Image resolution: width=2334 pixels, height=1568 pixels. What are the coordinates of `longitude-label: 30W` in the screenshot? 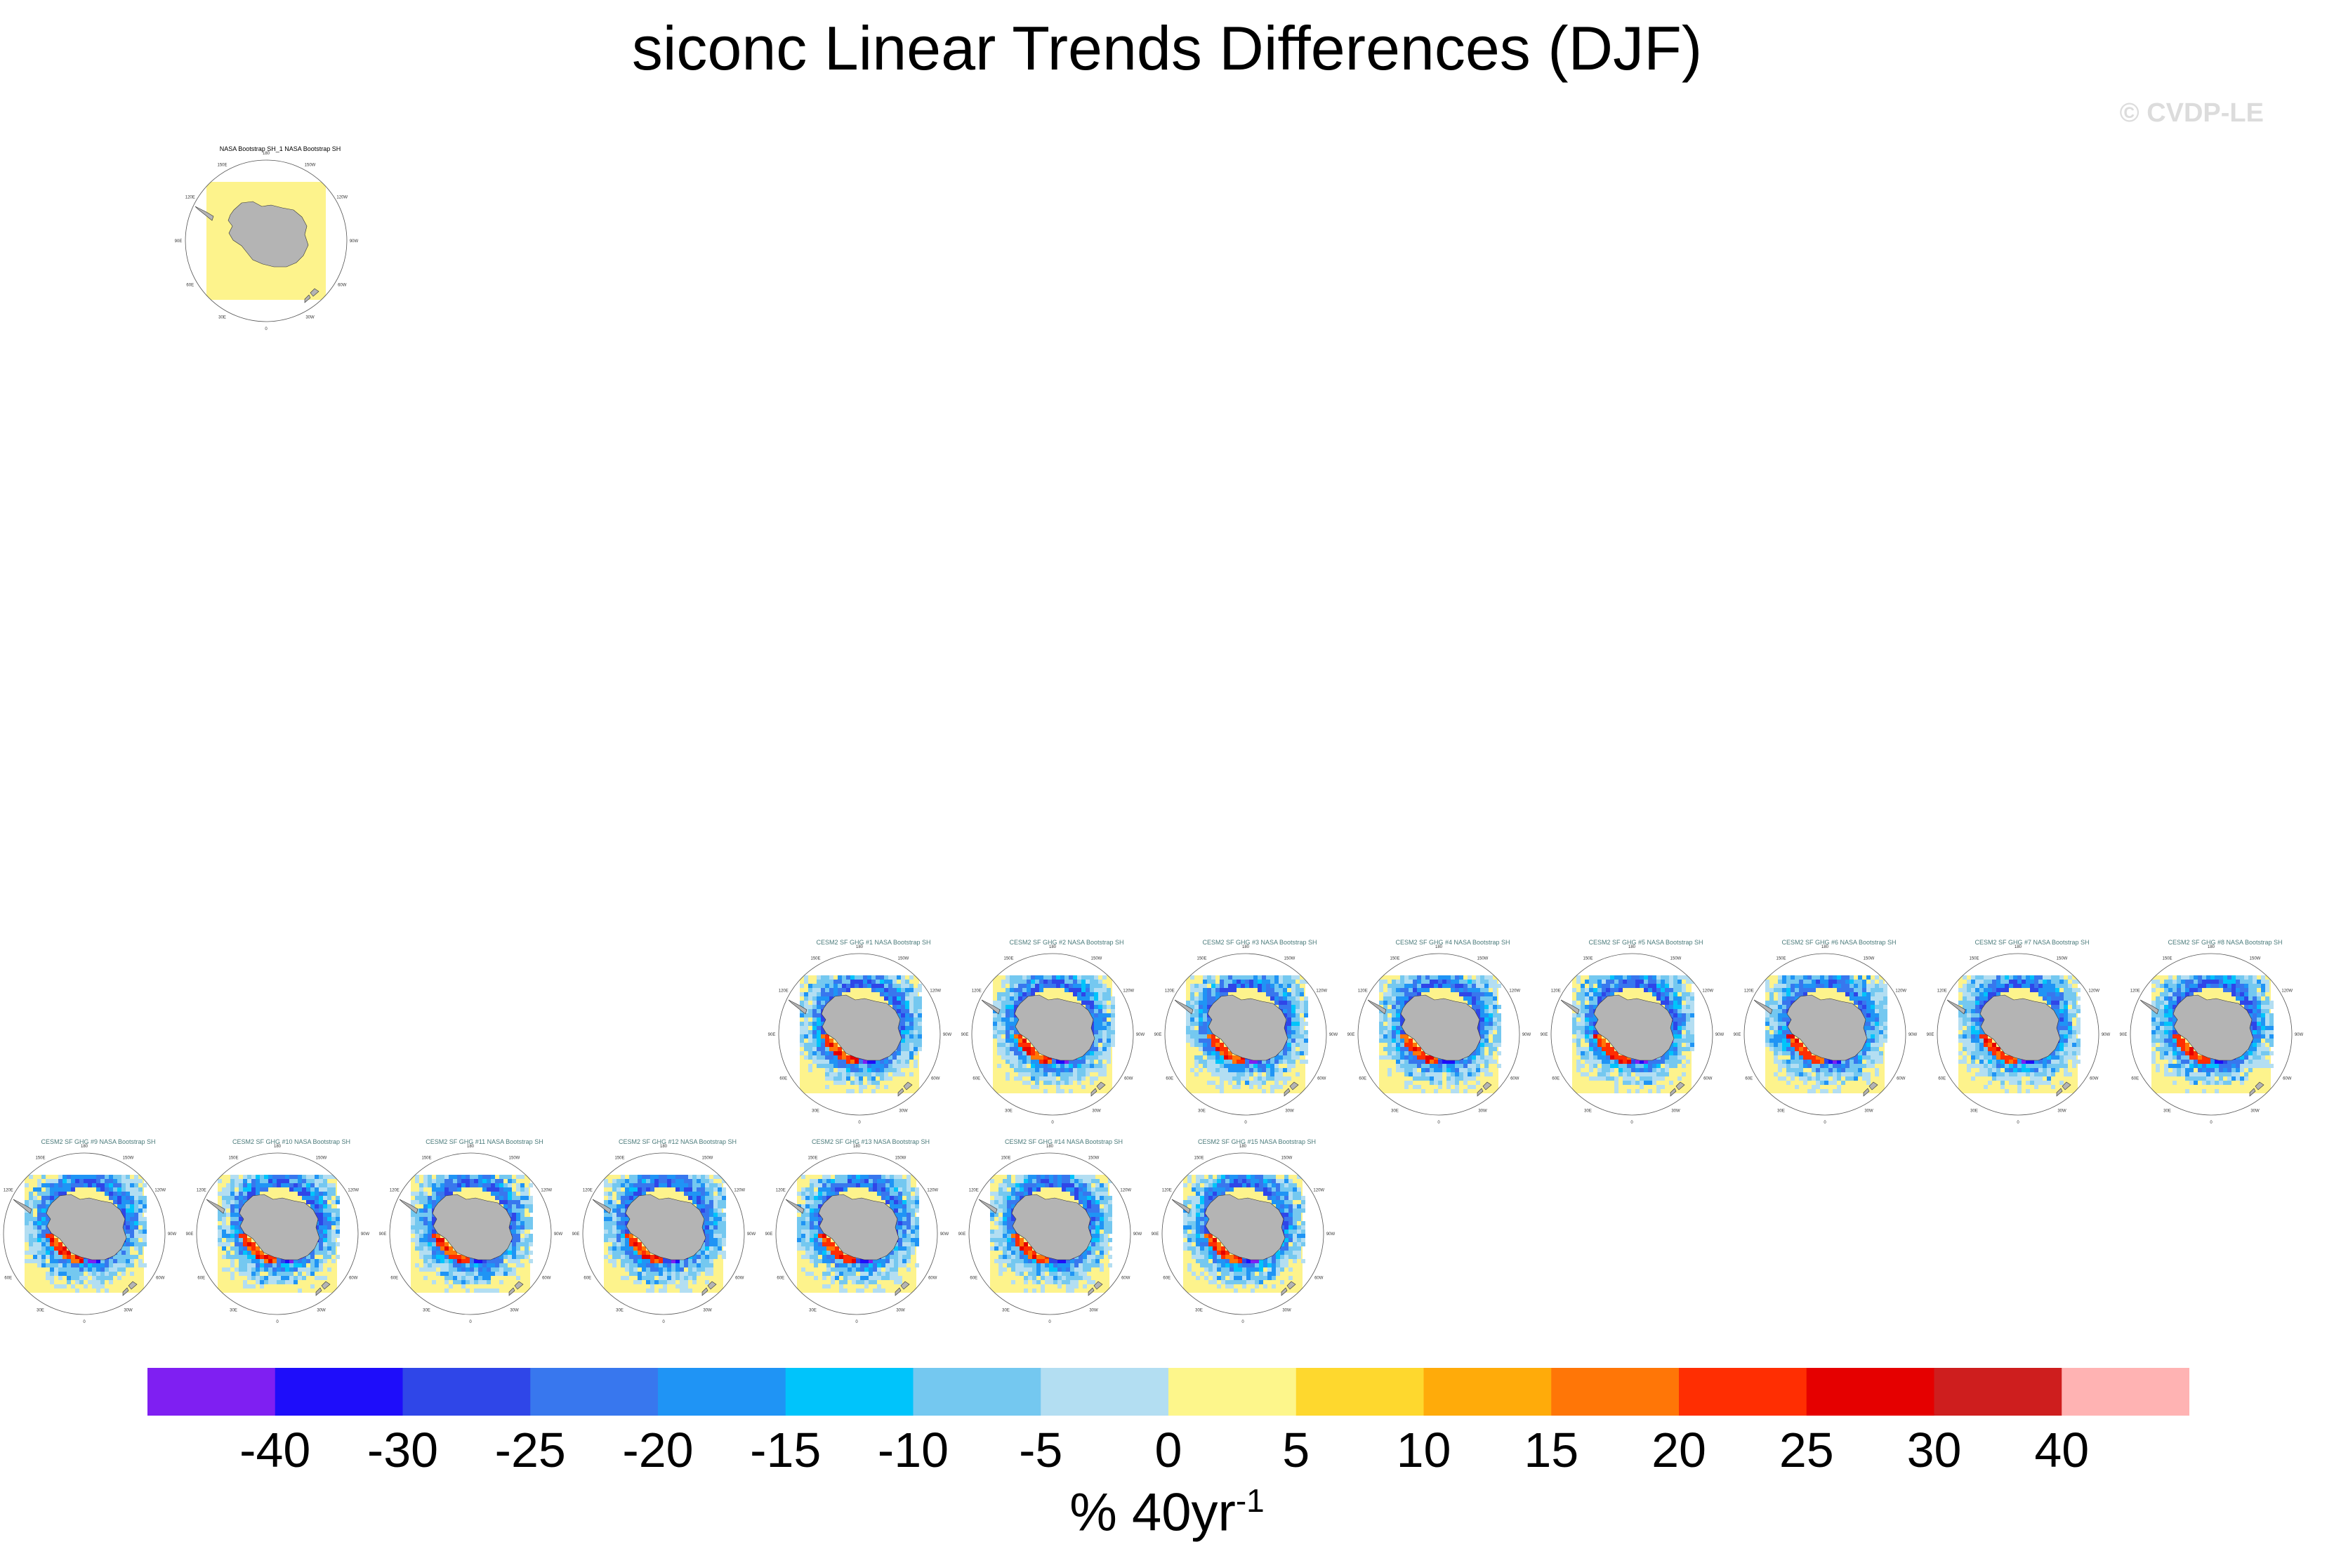 It's located at (1289, 1111).